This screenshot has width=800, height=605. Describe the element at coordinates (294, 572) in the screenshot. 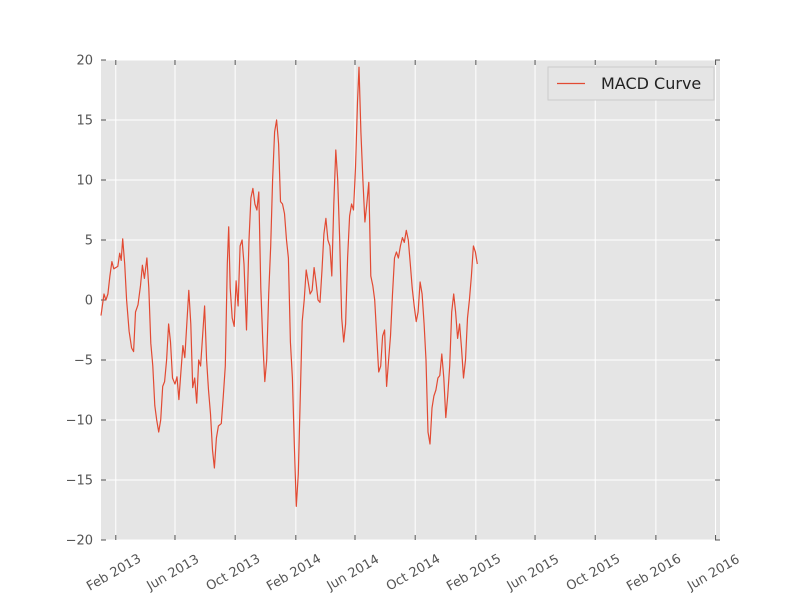

I see `x-tick-label: Feb 2014` at that location.